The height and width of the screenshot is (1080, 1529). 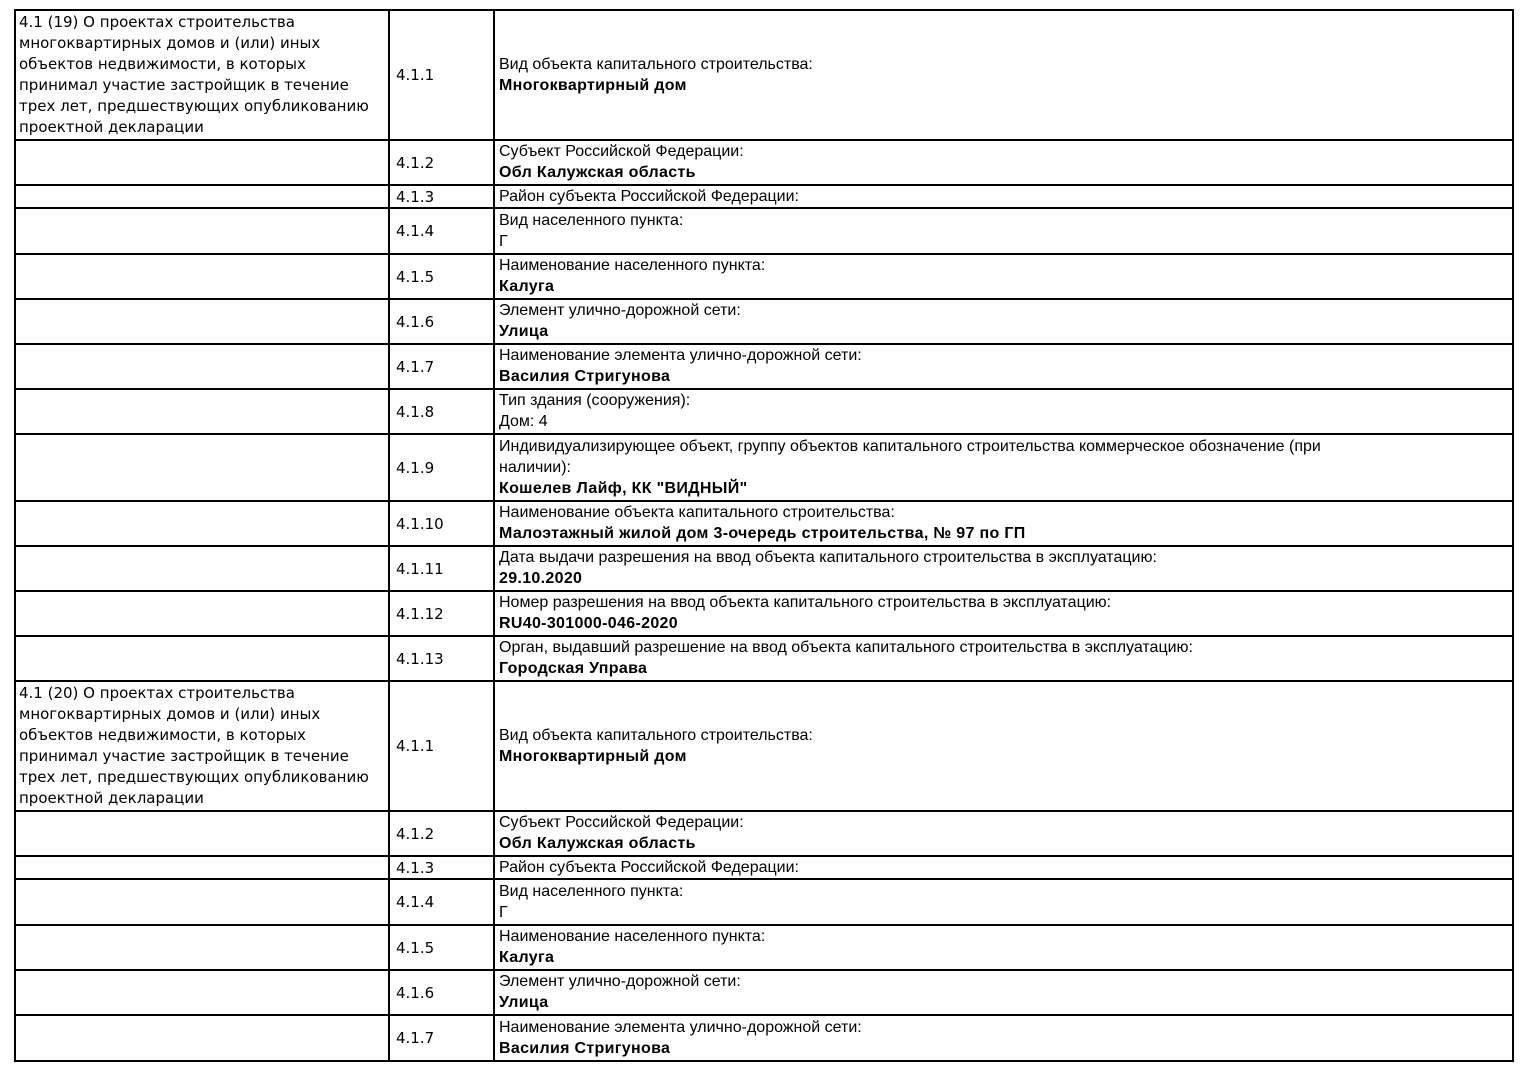 I want to click on field-label: Тип здания (сооружения):, so click(x=595, y=400).